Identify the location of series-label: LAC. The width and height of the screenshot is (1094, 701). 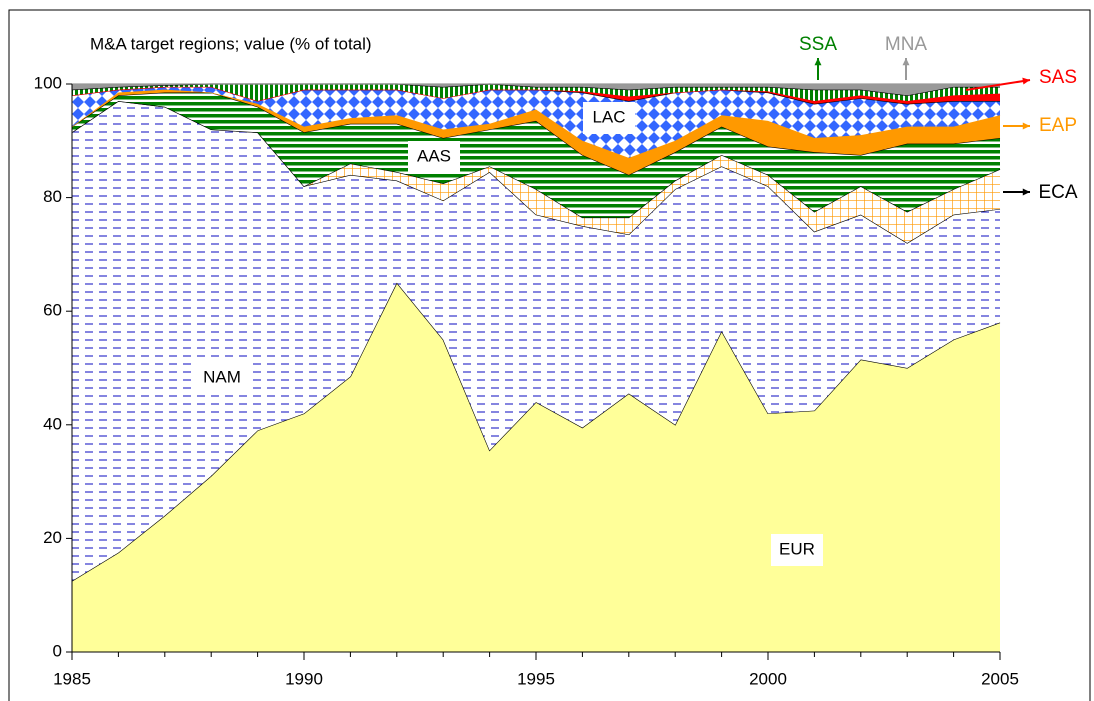
(608, 116).